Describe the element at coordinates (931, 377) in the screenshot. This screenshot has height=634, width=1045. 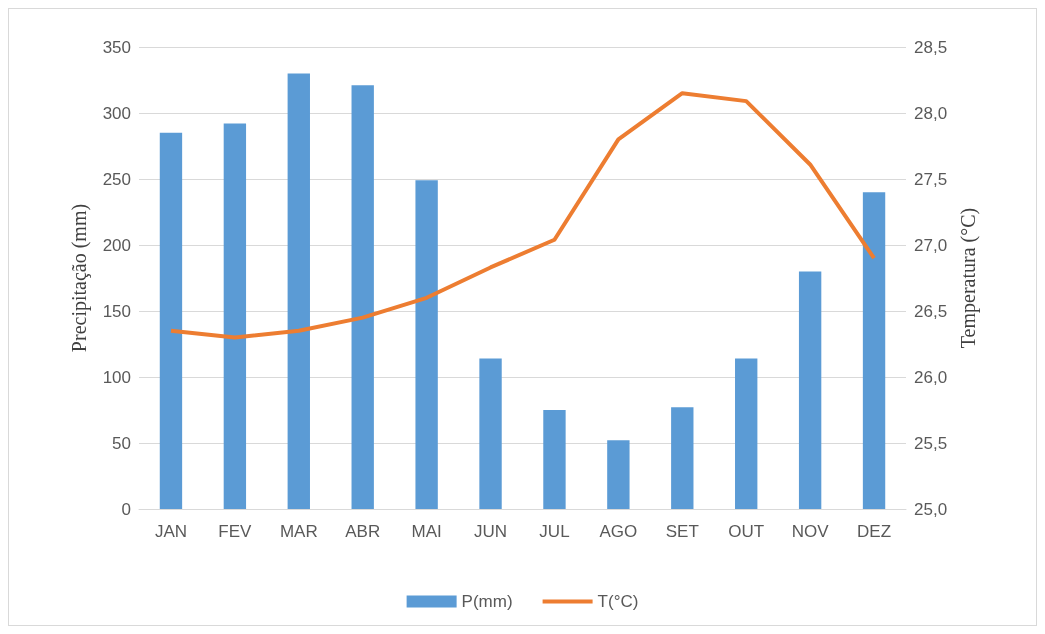
I see `y2-tick-label: 26,0` at that location.